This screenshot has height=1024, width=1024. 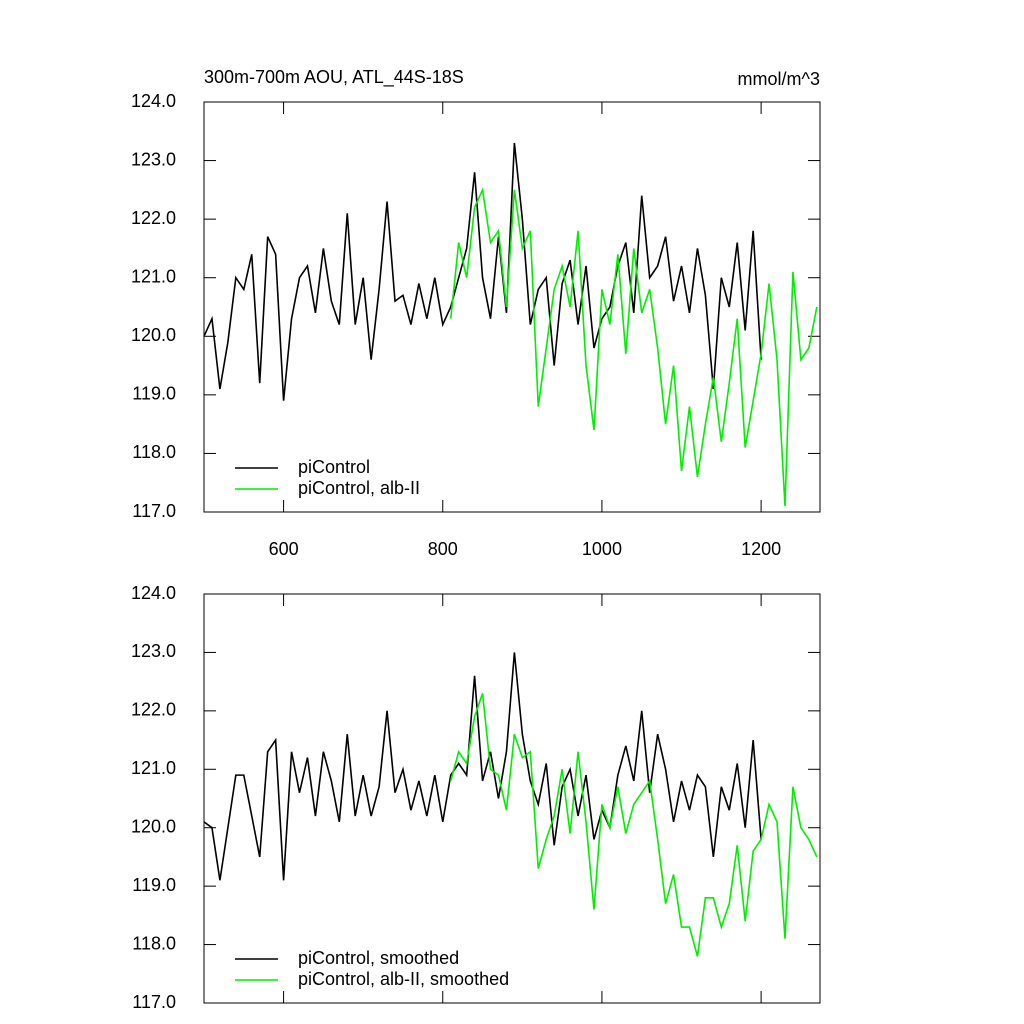 What do you see at coordinates (403, 979) in the screenshot?
I see `legend-label: piControl, alb-II, smoothed` at bounding box center [403, 979].